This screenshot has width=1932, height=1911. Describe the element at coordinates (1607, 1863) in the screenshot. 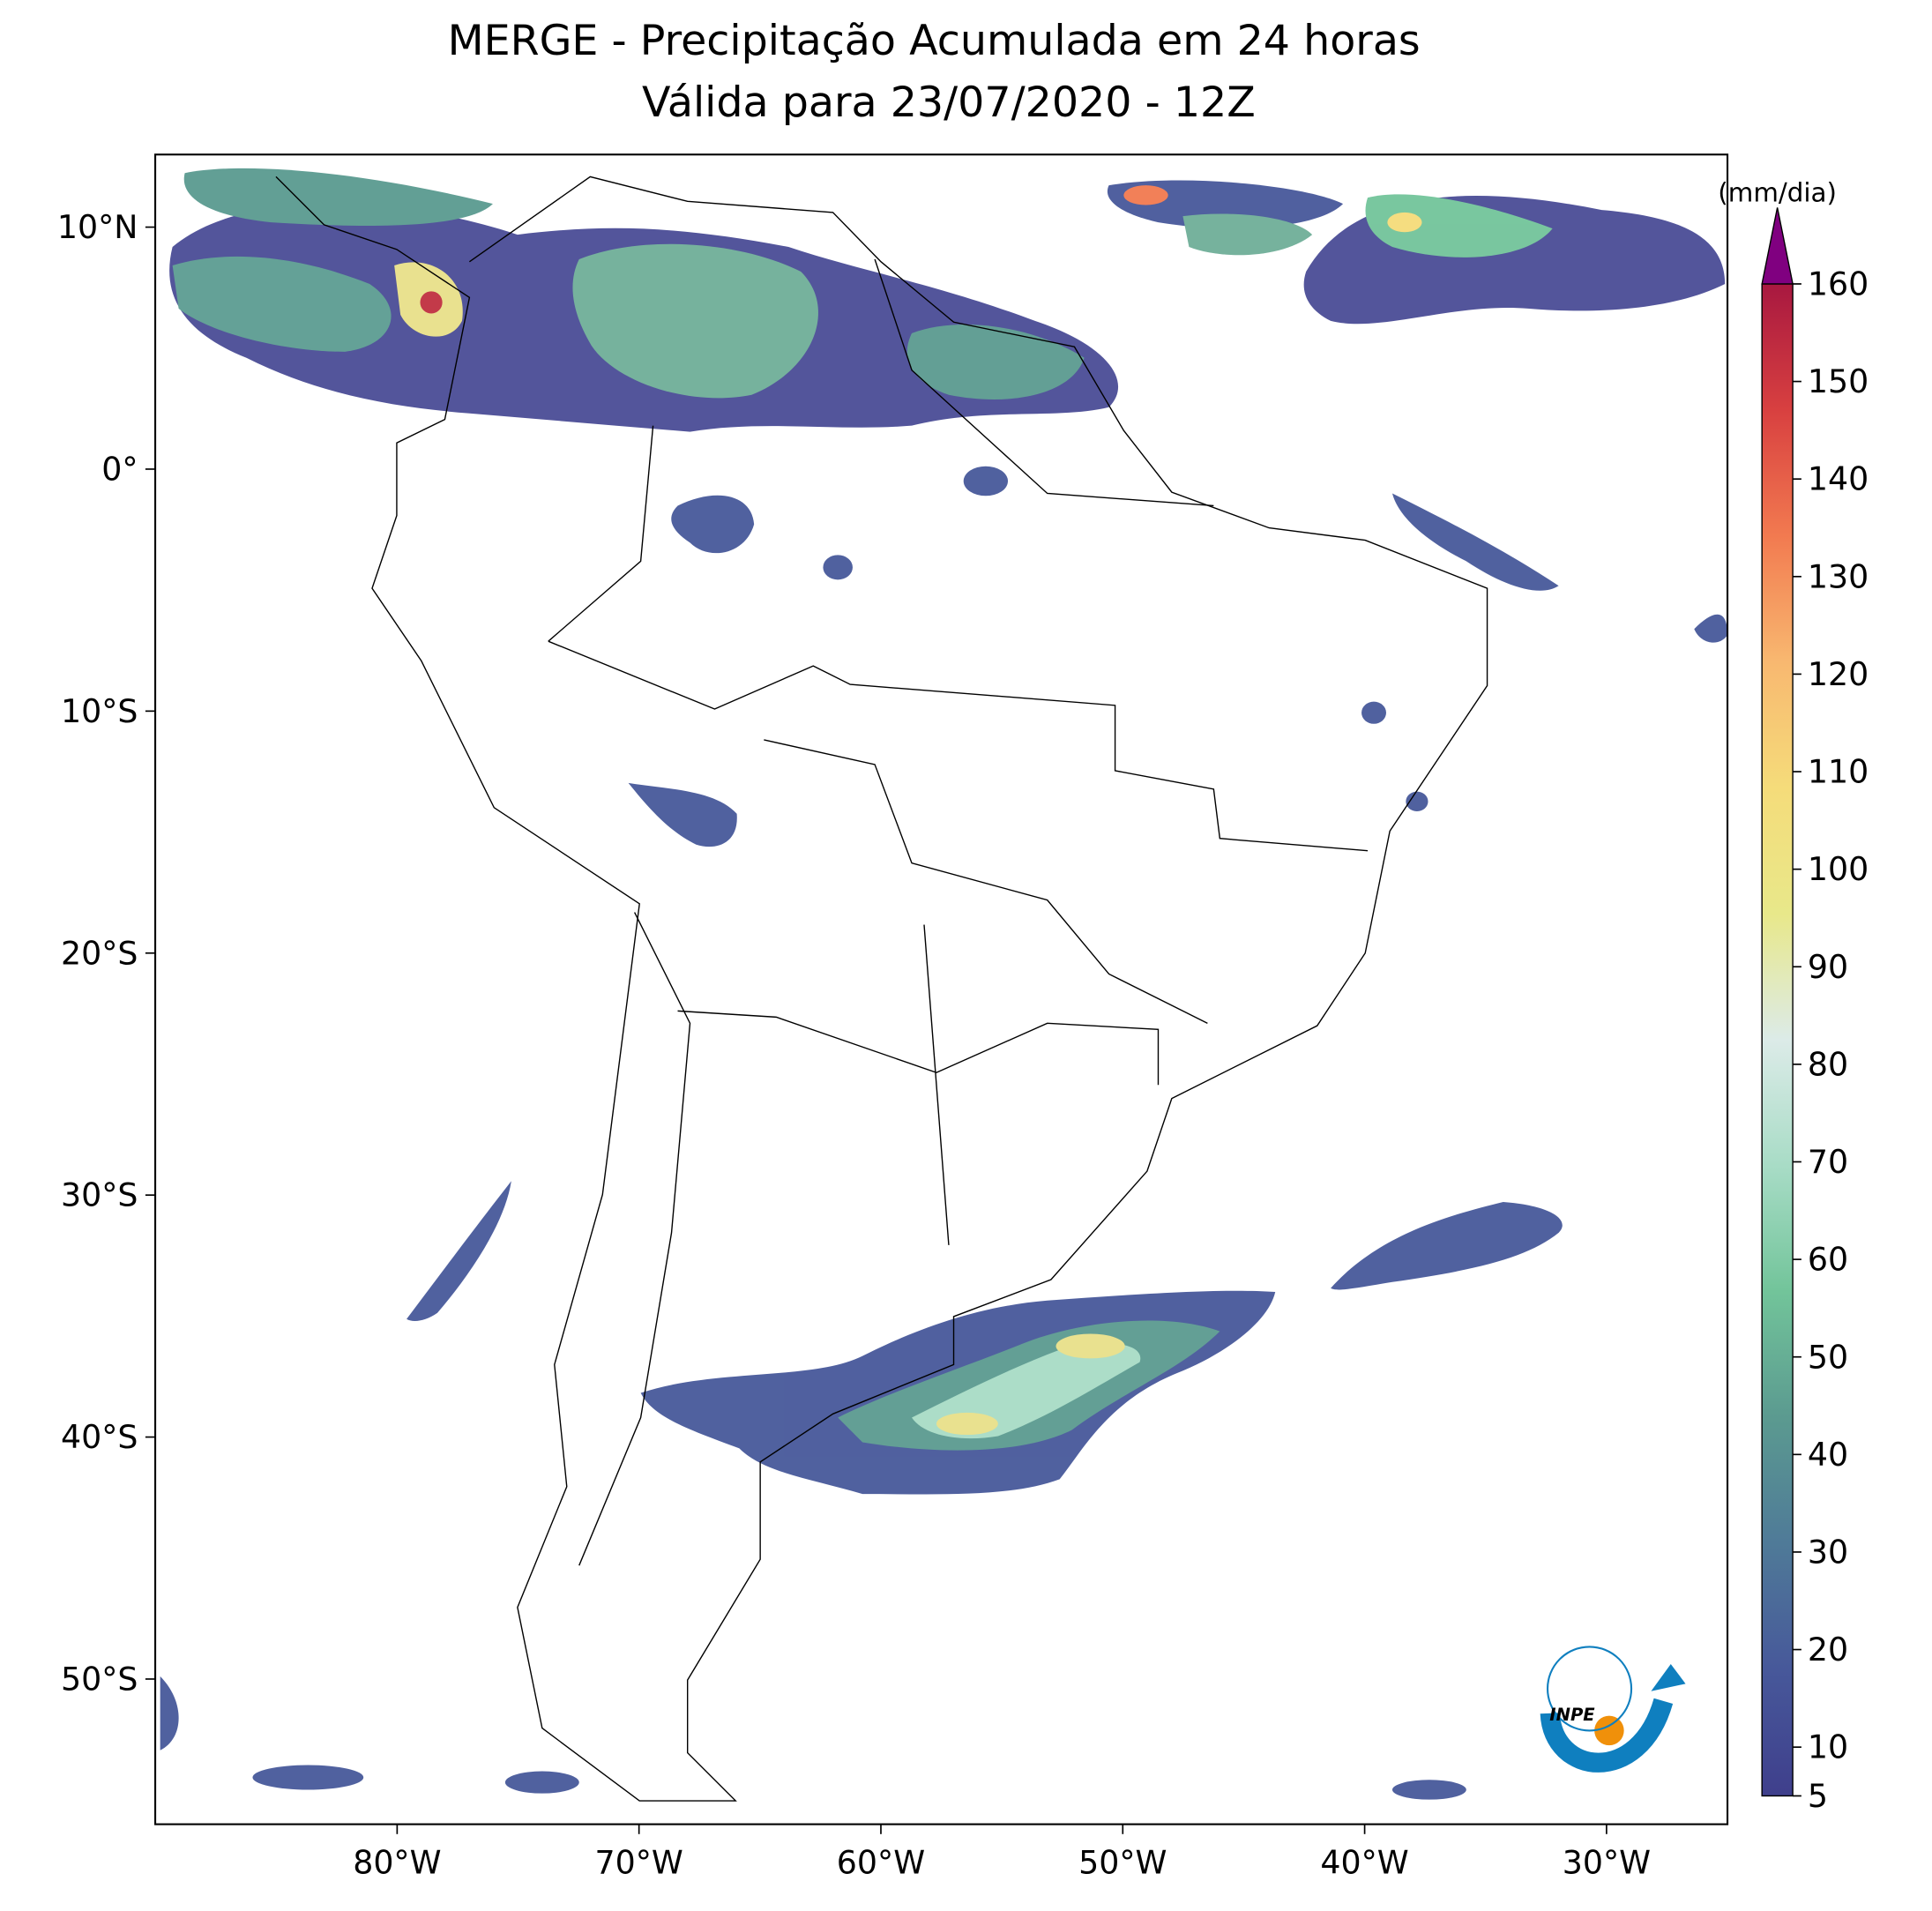

I see `x-tick-label: 30°W` at that location.